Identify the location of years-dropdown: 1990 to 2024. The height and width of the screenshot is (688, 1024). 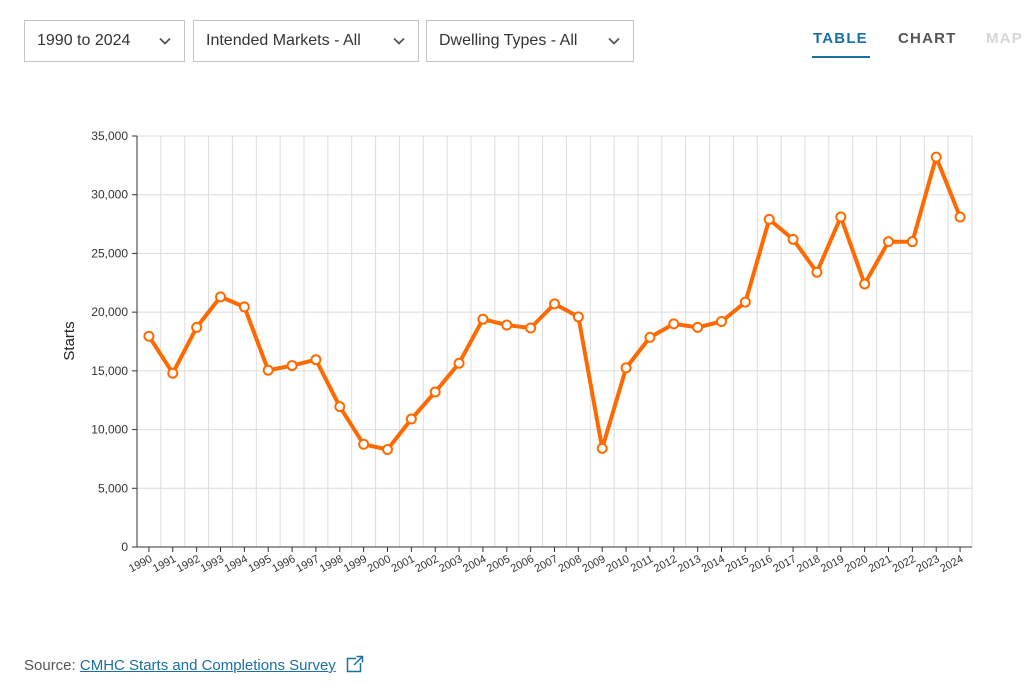
(104, 41).